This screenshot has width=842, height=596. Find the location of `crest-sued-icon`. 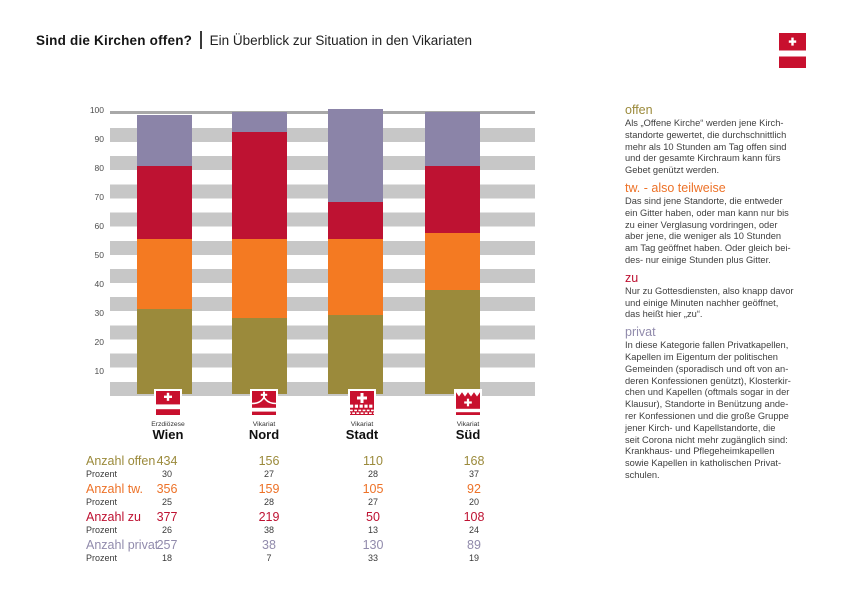

crest-sued-icon is located at coordinates (468, 403).